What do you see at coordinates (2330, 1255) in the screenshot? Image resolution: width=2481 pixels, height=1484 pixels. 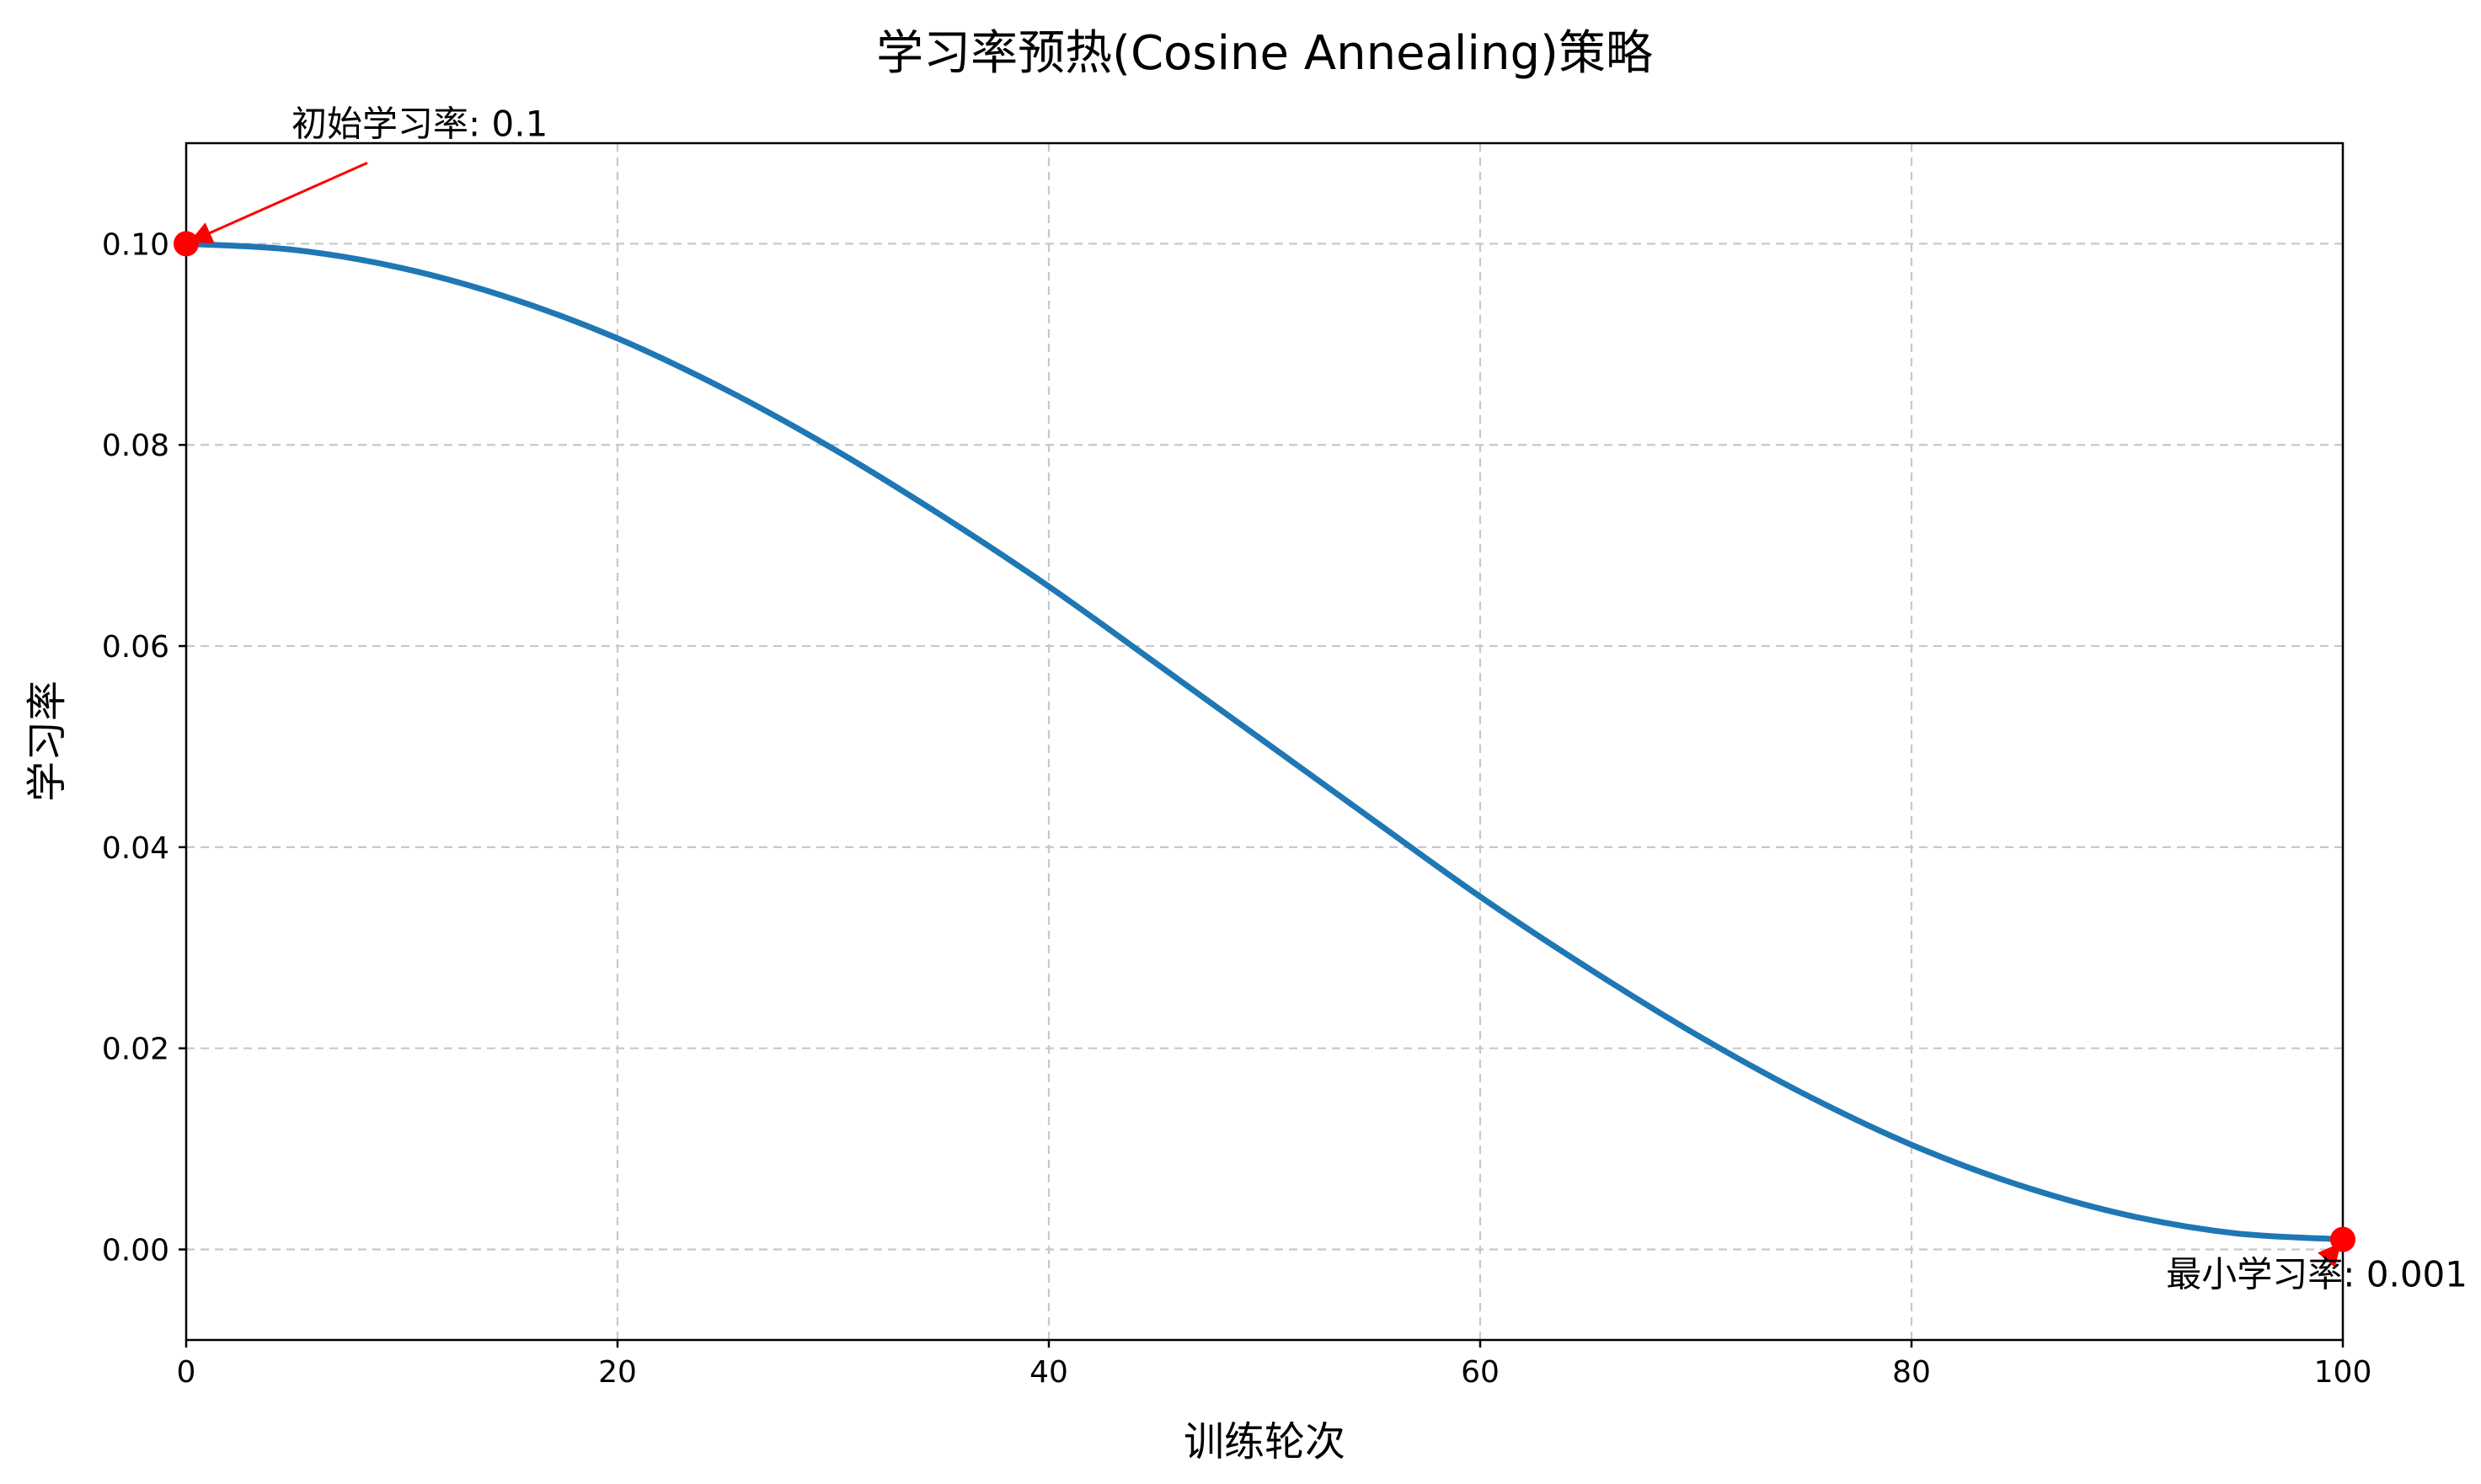 I see `end-annotation-arrow` at bounding box center [2330, 1255].